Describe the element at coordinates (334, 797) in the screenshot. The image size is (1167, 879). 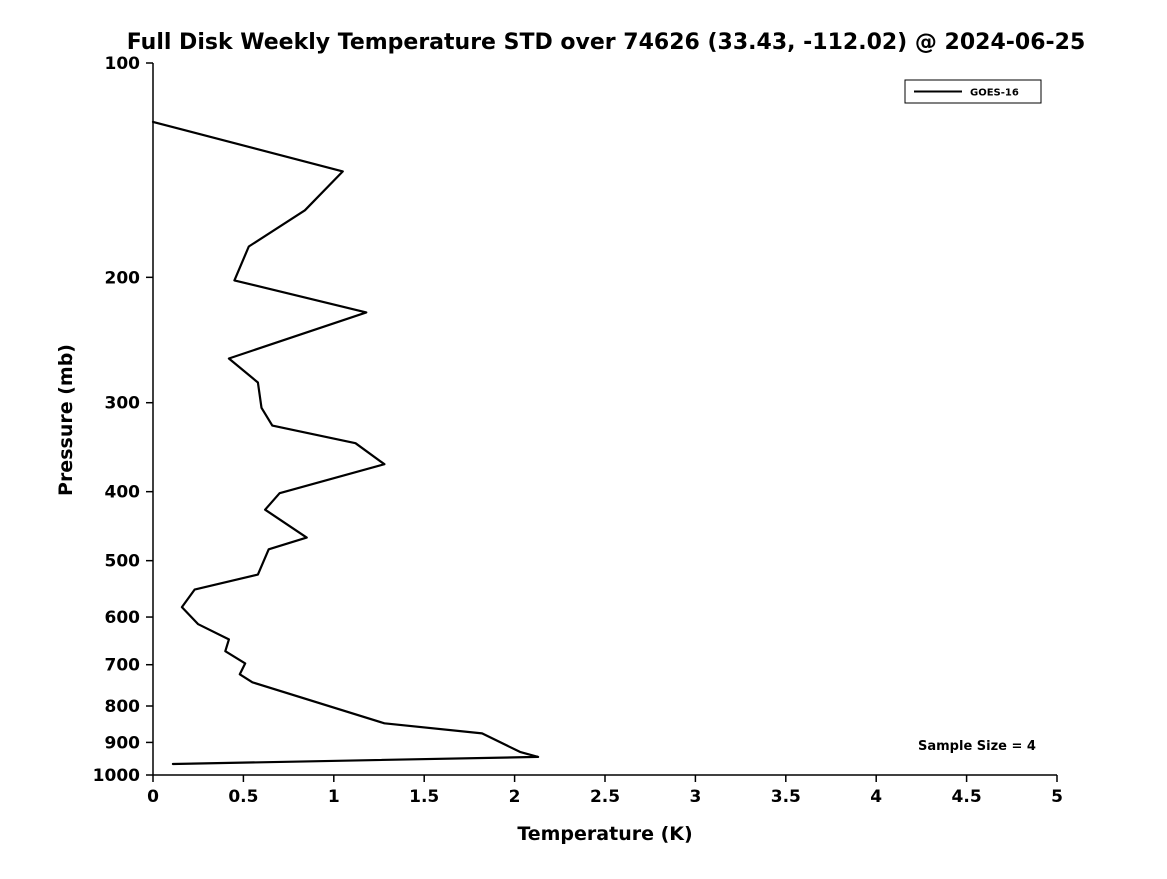
I see `x-tick-label: 1` at that location.